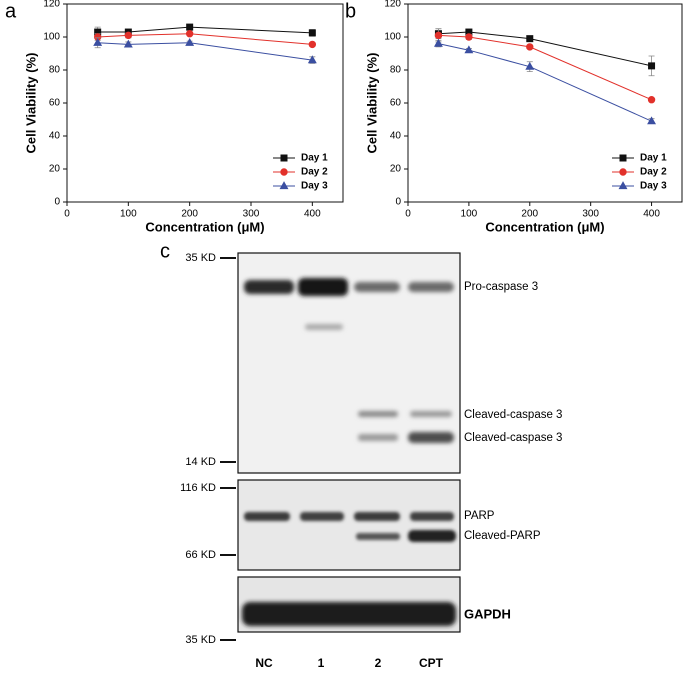 This screenshot has width=685, height=680. Describe the element at coordinates (349, 663) in the screenshot. I see `lane-labels: NC 1 2 CPT` at that location.